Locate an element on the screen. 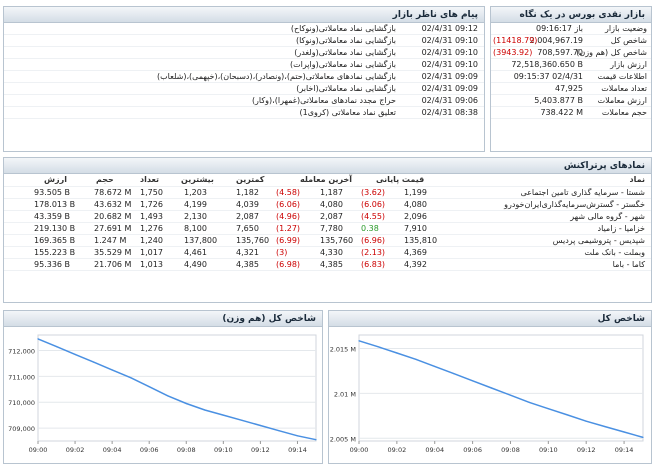 This screenshot has height=468, width=655. trade-count: 1,017 is located at coordinates (151, 252).